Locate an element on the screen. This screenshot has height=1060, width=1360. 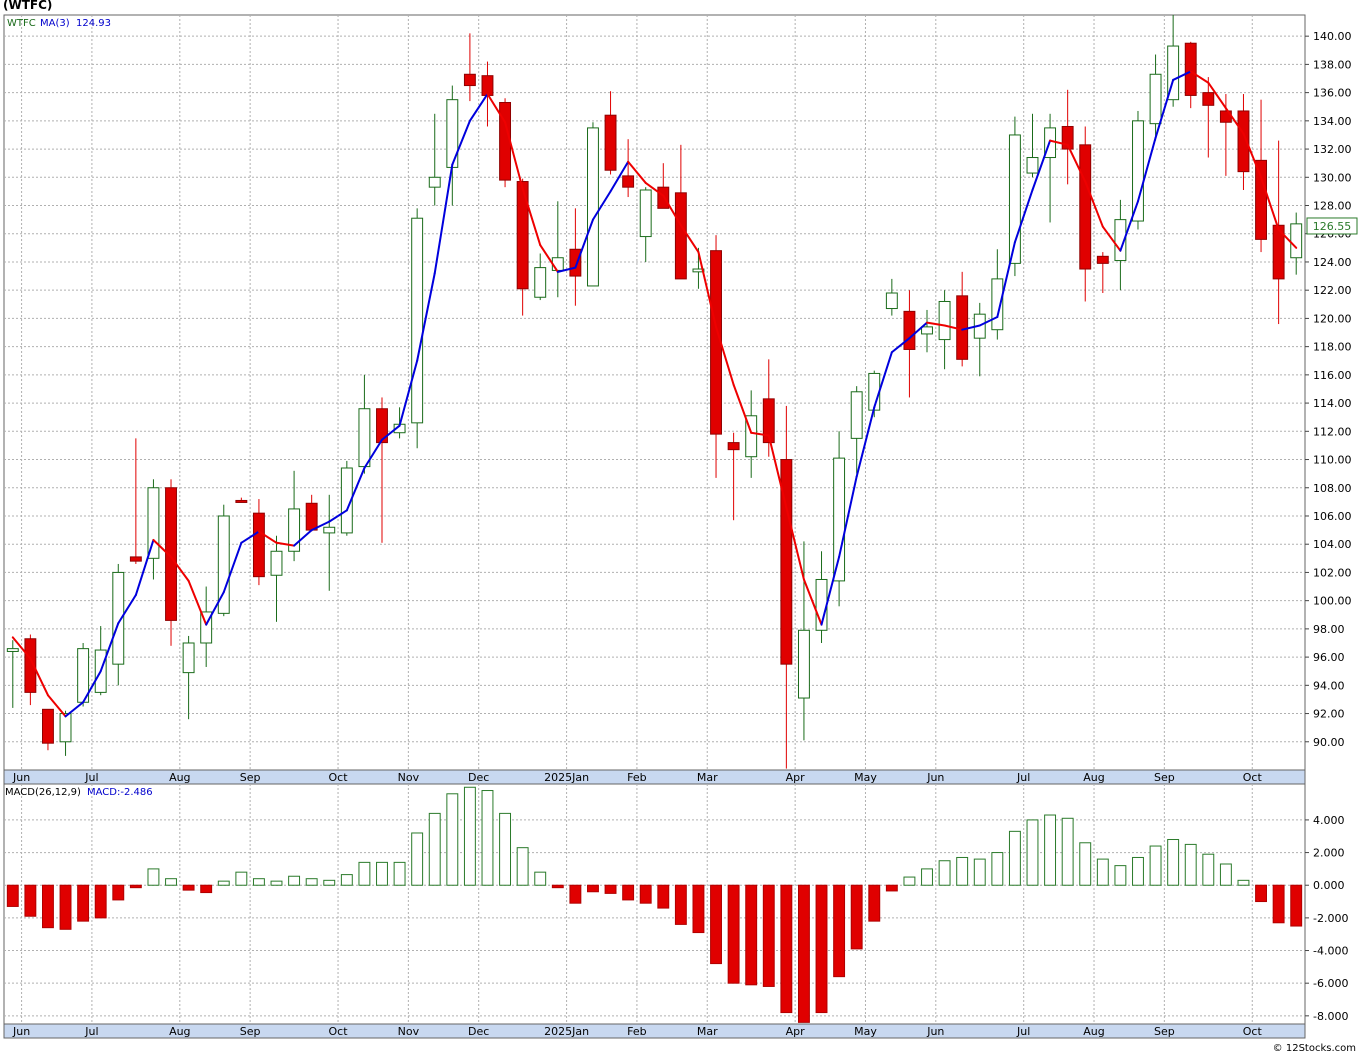
price-tick-label: 108.00 is located at coordinates (1332, 488).